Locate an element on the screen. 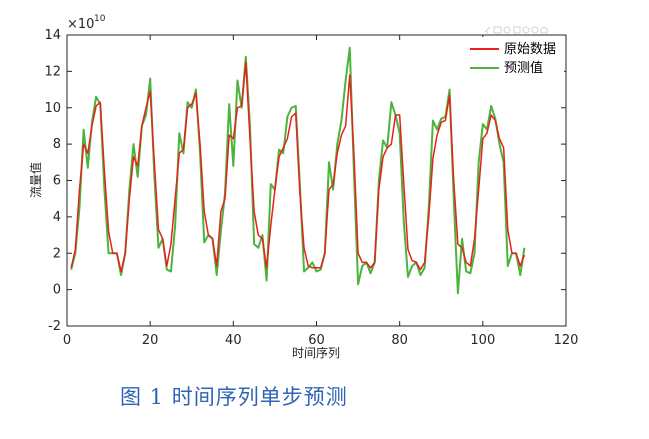  home-icon is located at coordinates (544, 30).